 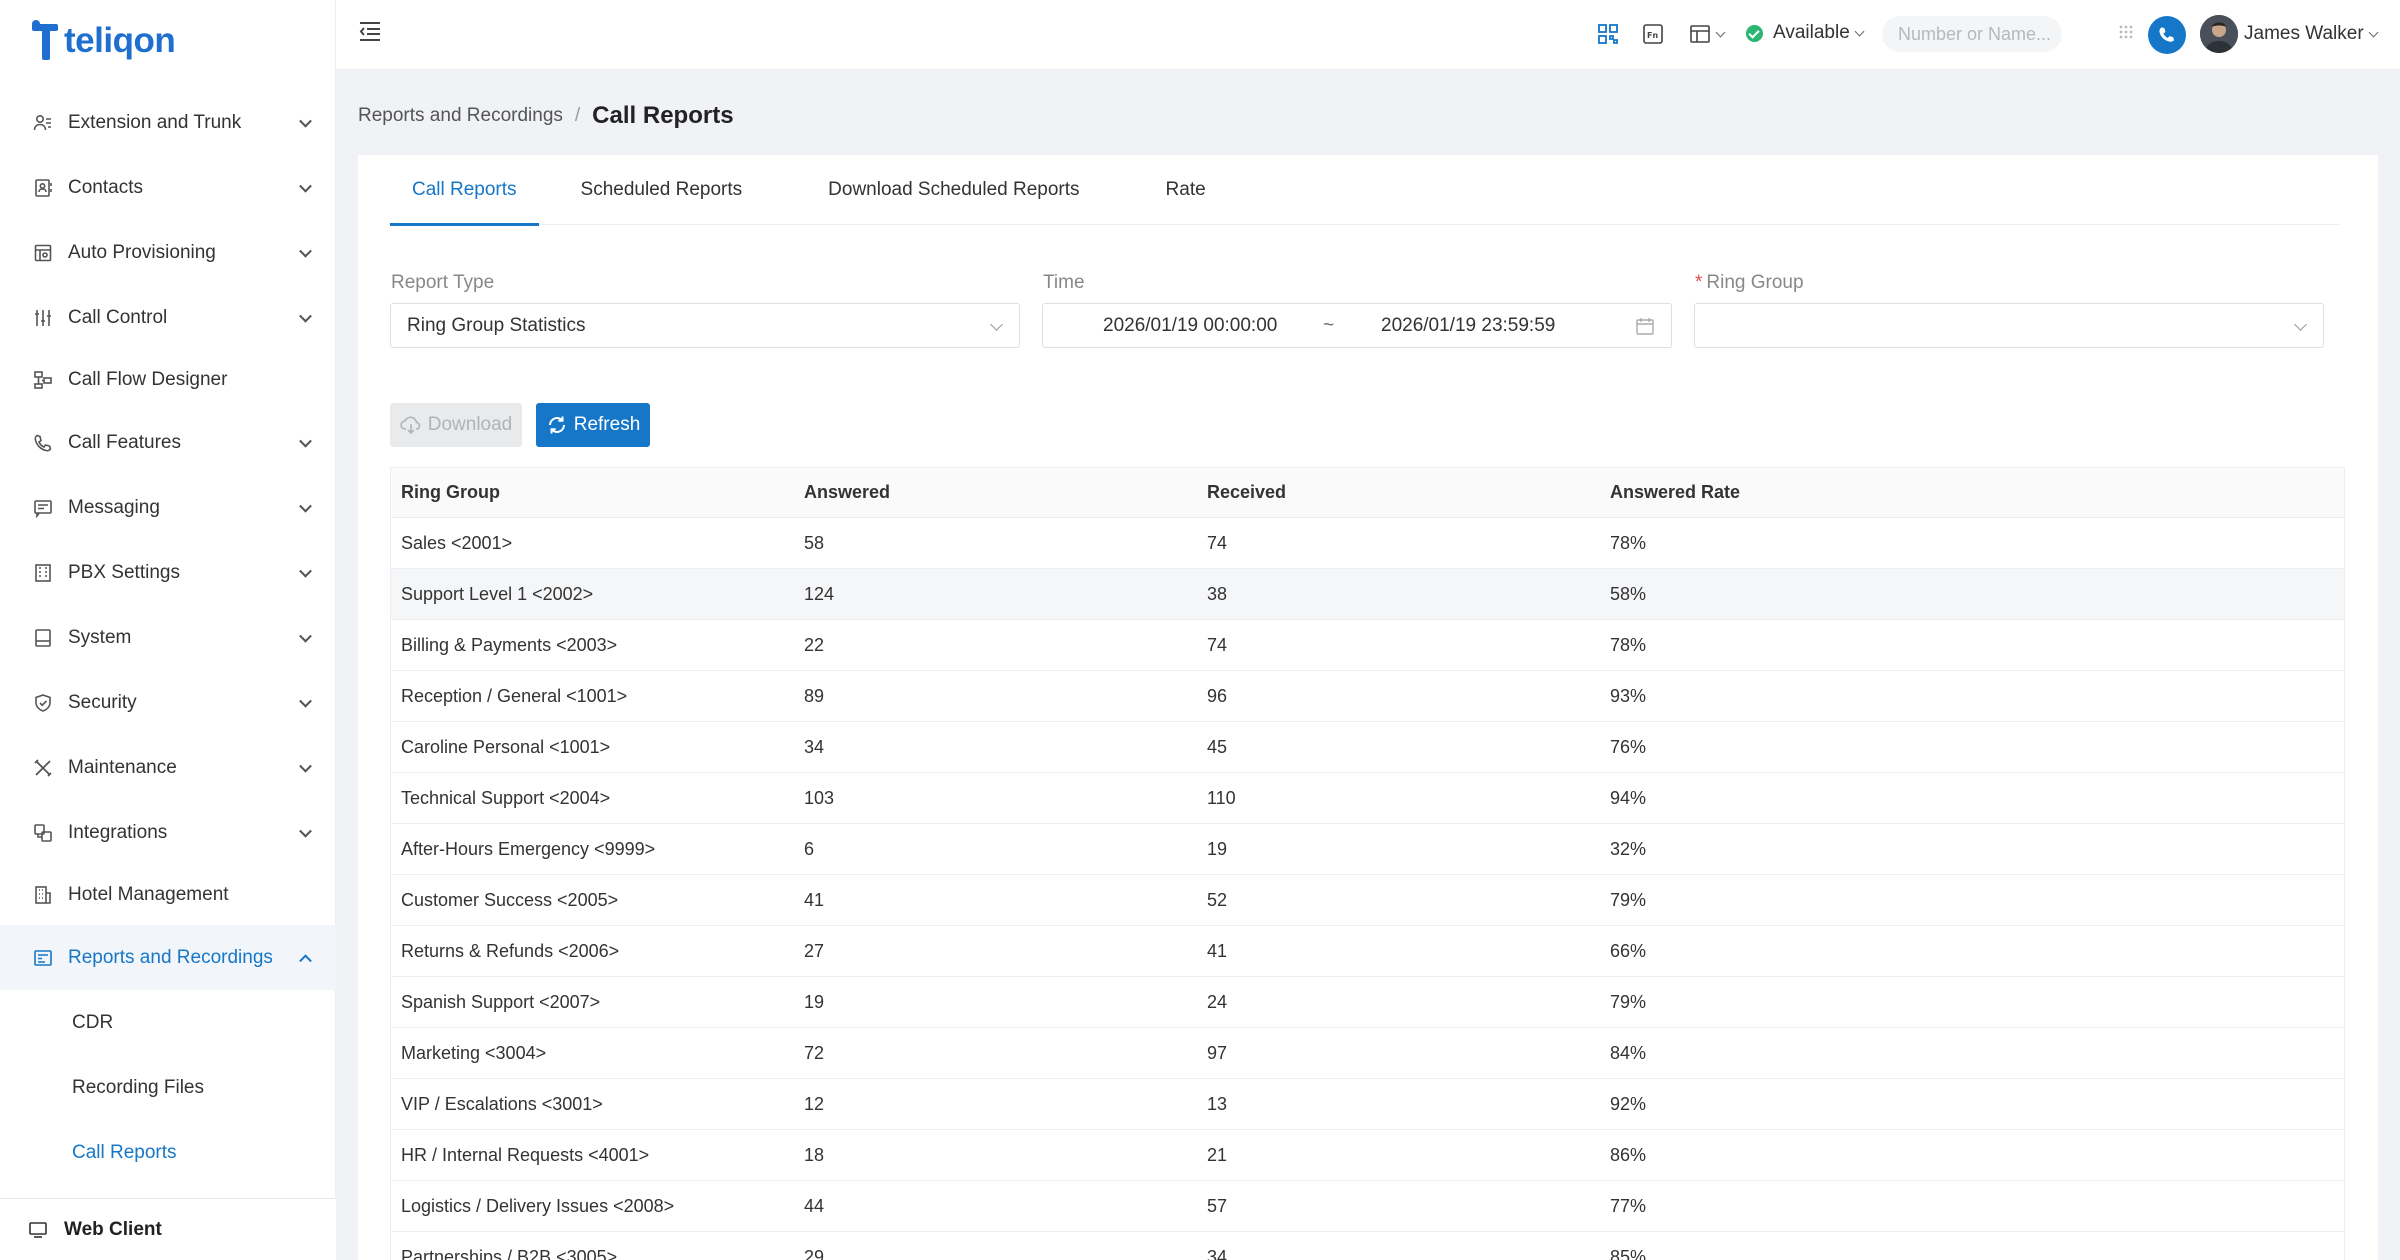 What do you see at coordinates (847, 492) in the screenshot?
I see `column-header: Answered` at bounding box center [847, 492].